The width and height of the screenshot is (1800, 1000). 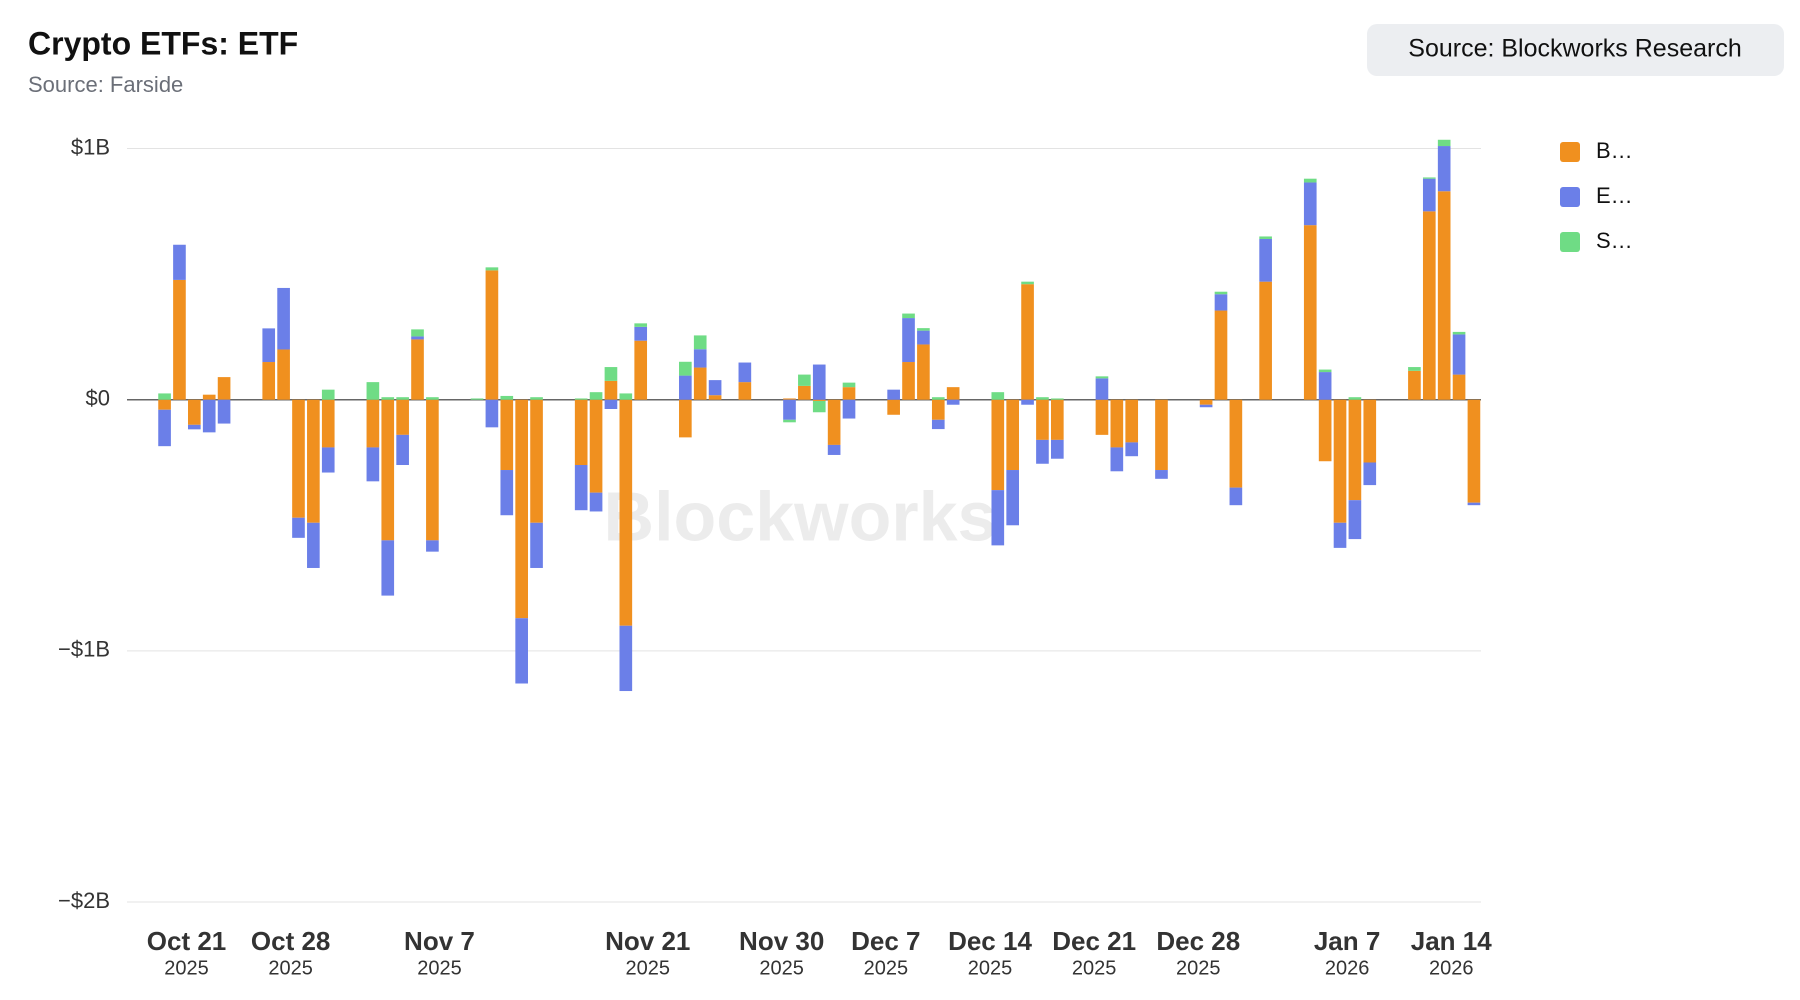 I want to click on source-button-bg, so click(x=1575, y=50).